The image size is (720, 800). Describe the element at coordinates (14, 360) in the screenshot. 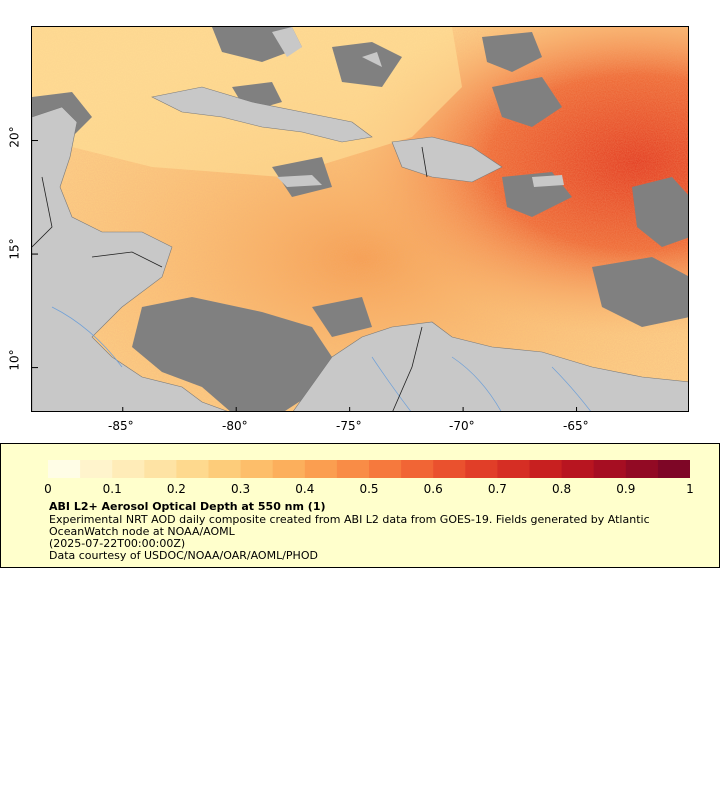

I see `lat-label-10: 10°` at that location.